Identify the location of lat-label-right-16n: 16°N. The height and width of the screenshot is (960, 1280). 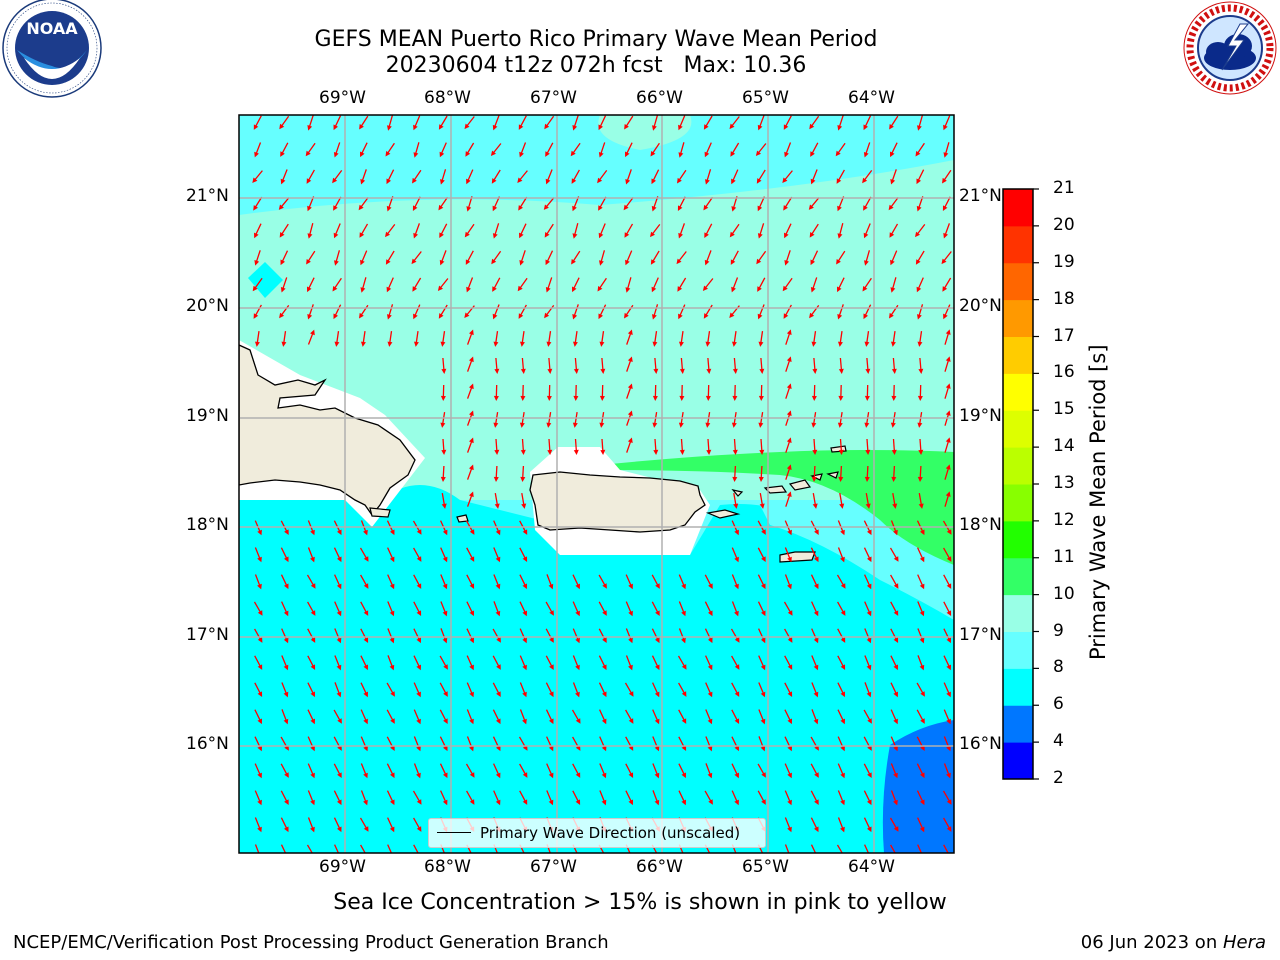
(980, 744).